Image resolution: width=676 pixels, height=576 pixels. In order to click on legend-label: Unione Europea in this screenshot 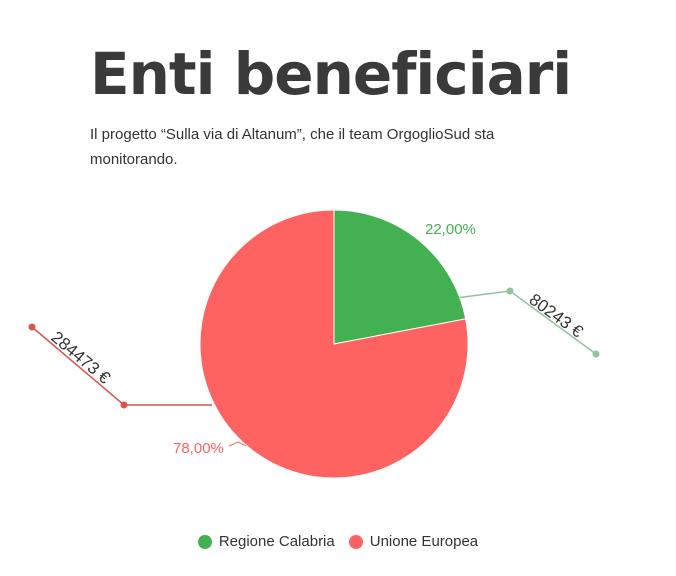, I will do `click(424, 541)`.